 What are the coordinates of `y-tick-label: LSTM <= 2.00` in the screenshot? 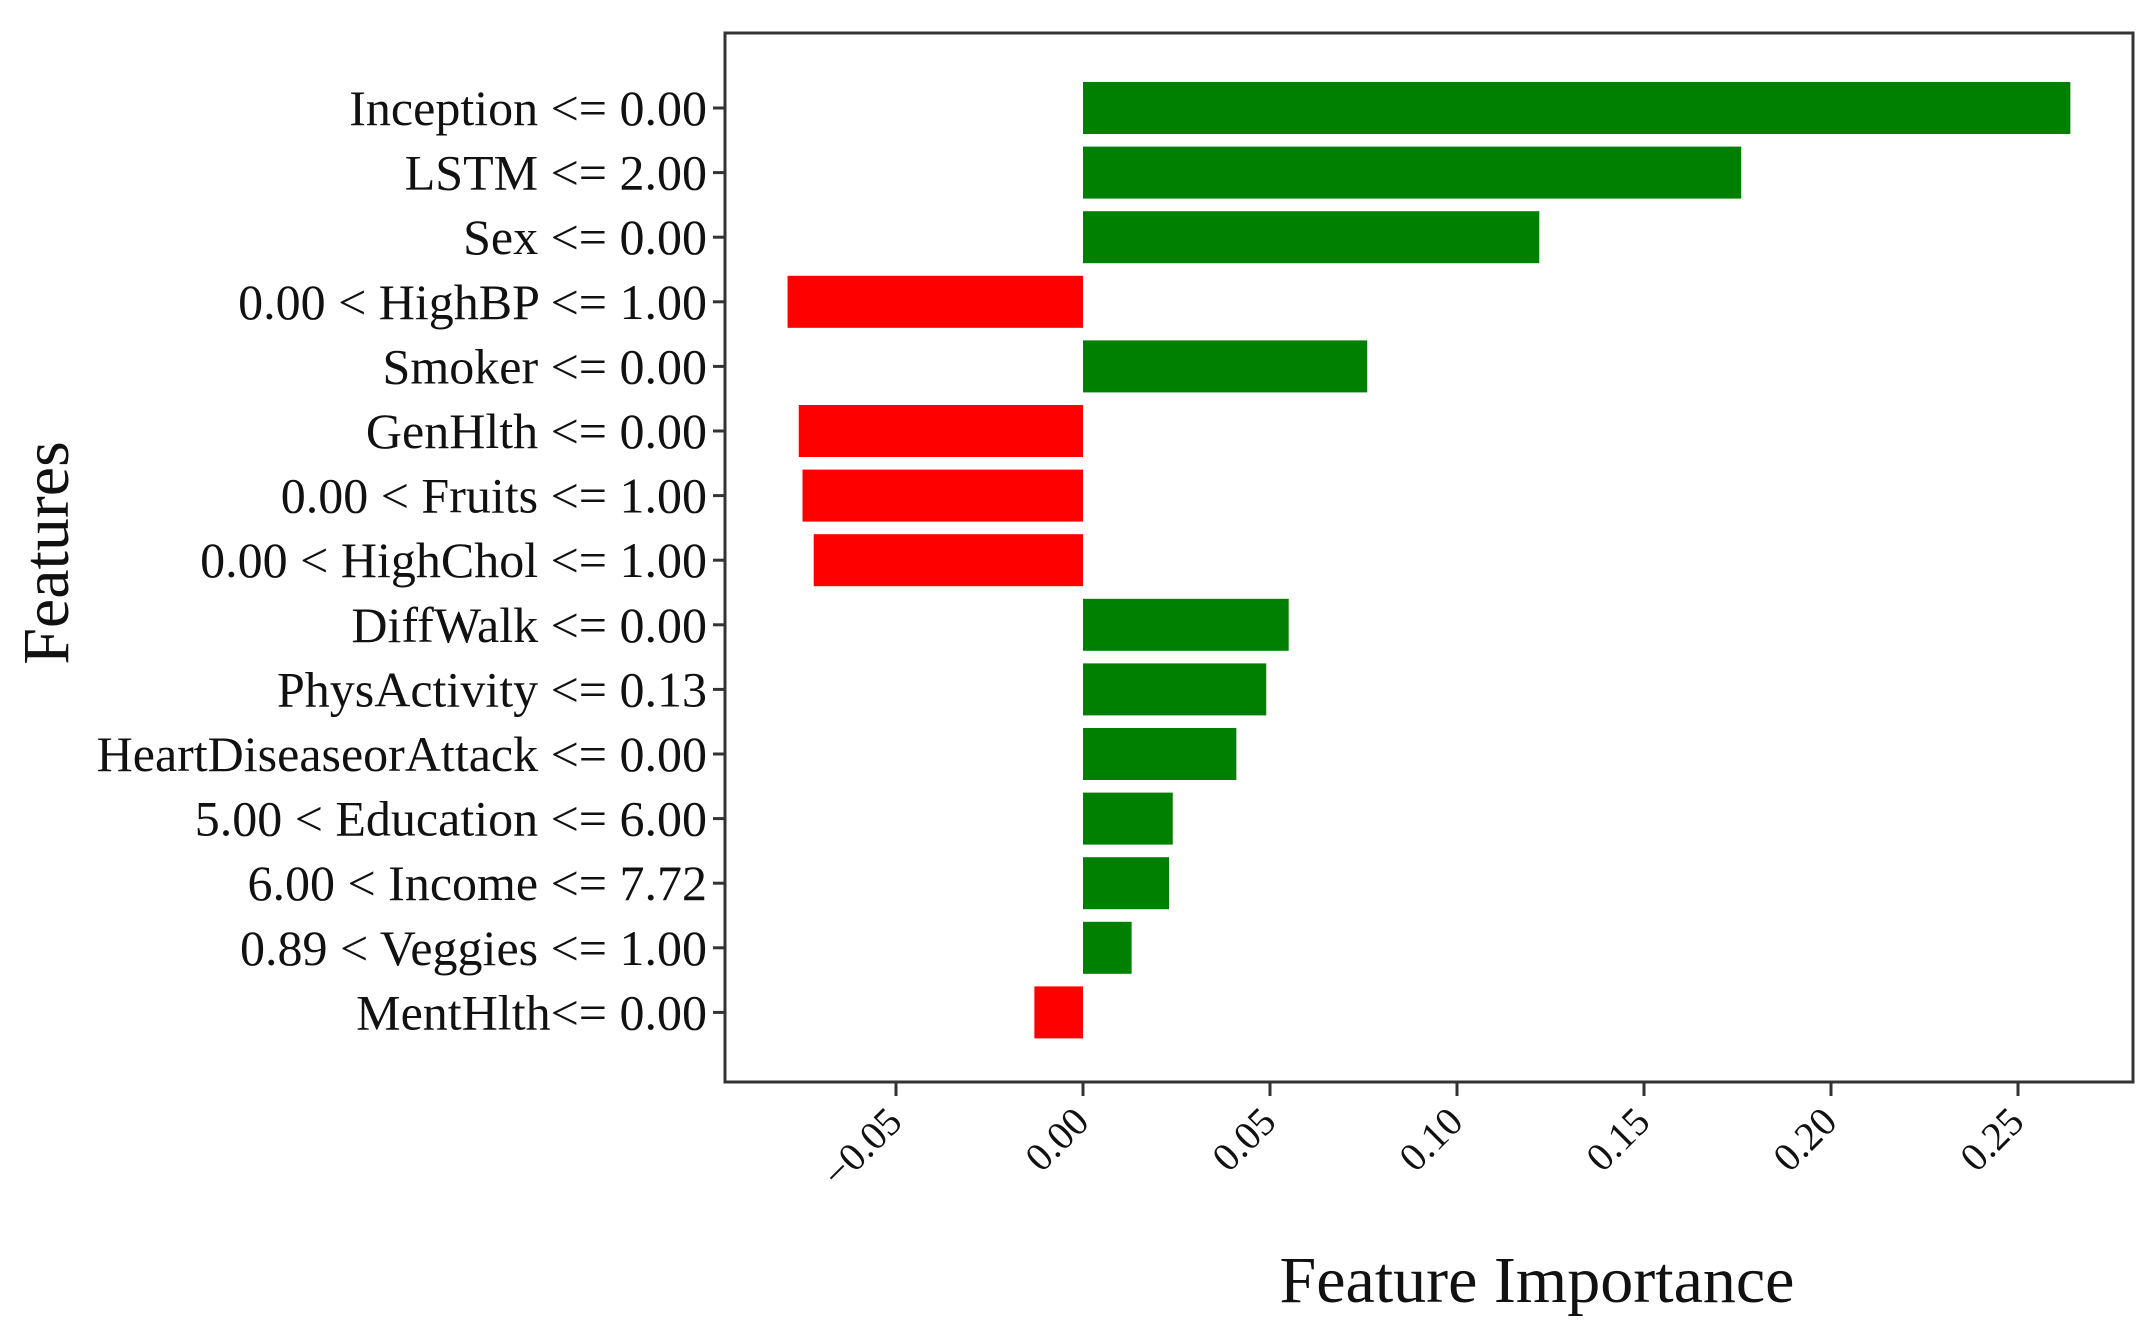 It's located at (556, 173).